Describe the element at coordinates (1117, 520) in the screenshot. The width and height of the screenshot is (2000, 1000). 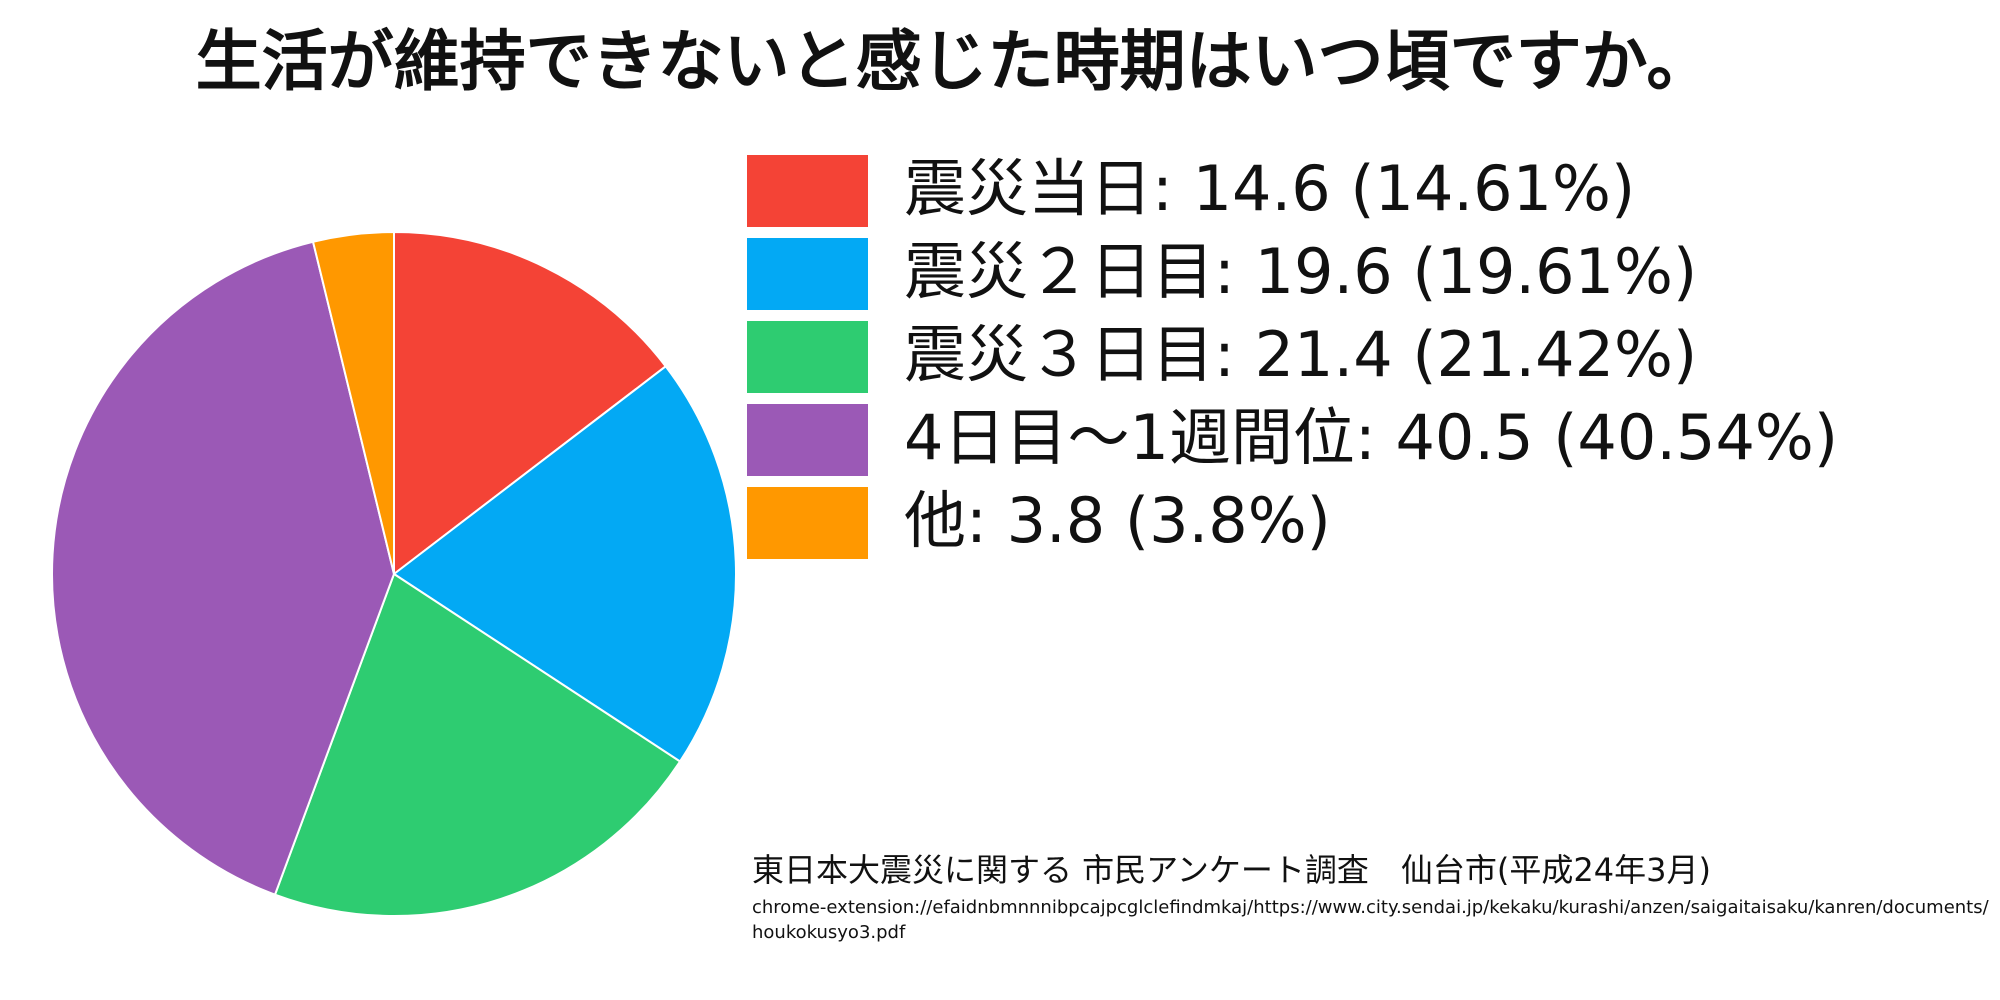
I see `legend-label: 他: 3.8 (3.8%)` at that location.